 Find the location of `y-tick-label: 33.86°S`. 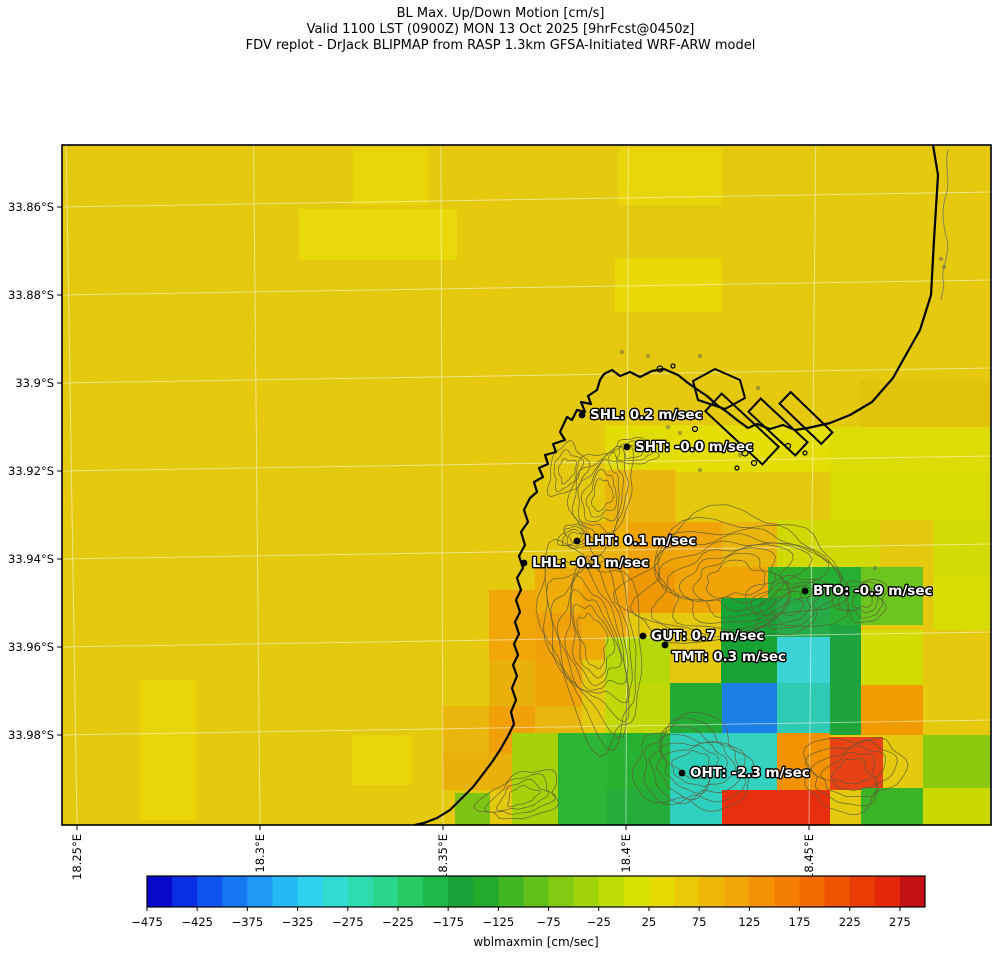

y-tick-label: 33.86°S is located at coordinates (31, 207).